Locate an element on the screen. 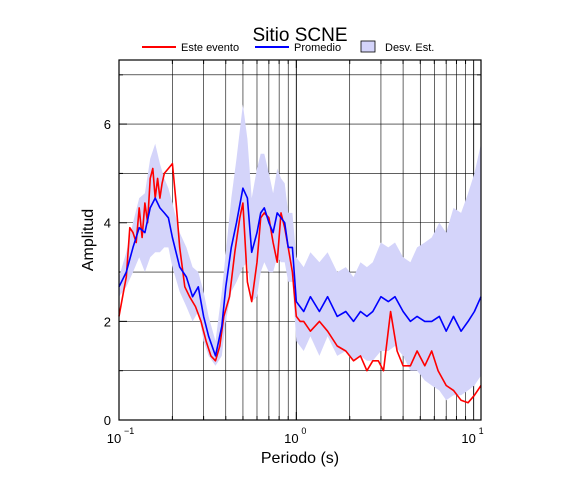 The height and width of the screenshot is (480, 586). legend: Este evento Promedio Desv. Est. is located at coordinates (288, 47).